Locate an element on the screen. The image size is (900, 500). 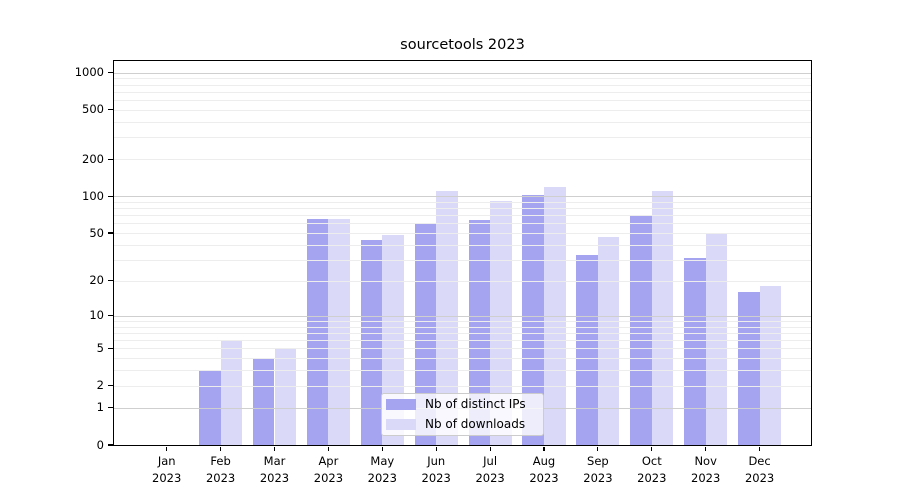
bar-may-distinct-ips is located at coordinates (371, 342).